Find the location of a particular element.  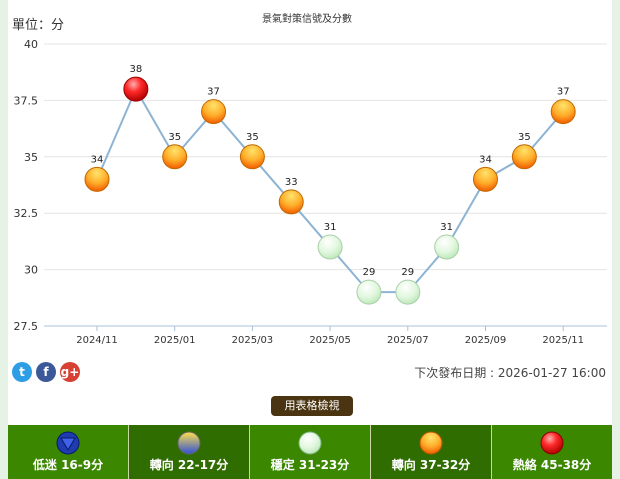

legend-item-slump: 低迷 16-9分 is located at coordinates (68, 452).